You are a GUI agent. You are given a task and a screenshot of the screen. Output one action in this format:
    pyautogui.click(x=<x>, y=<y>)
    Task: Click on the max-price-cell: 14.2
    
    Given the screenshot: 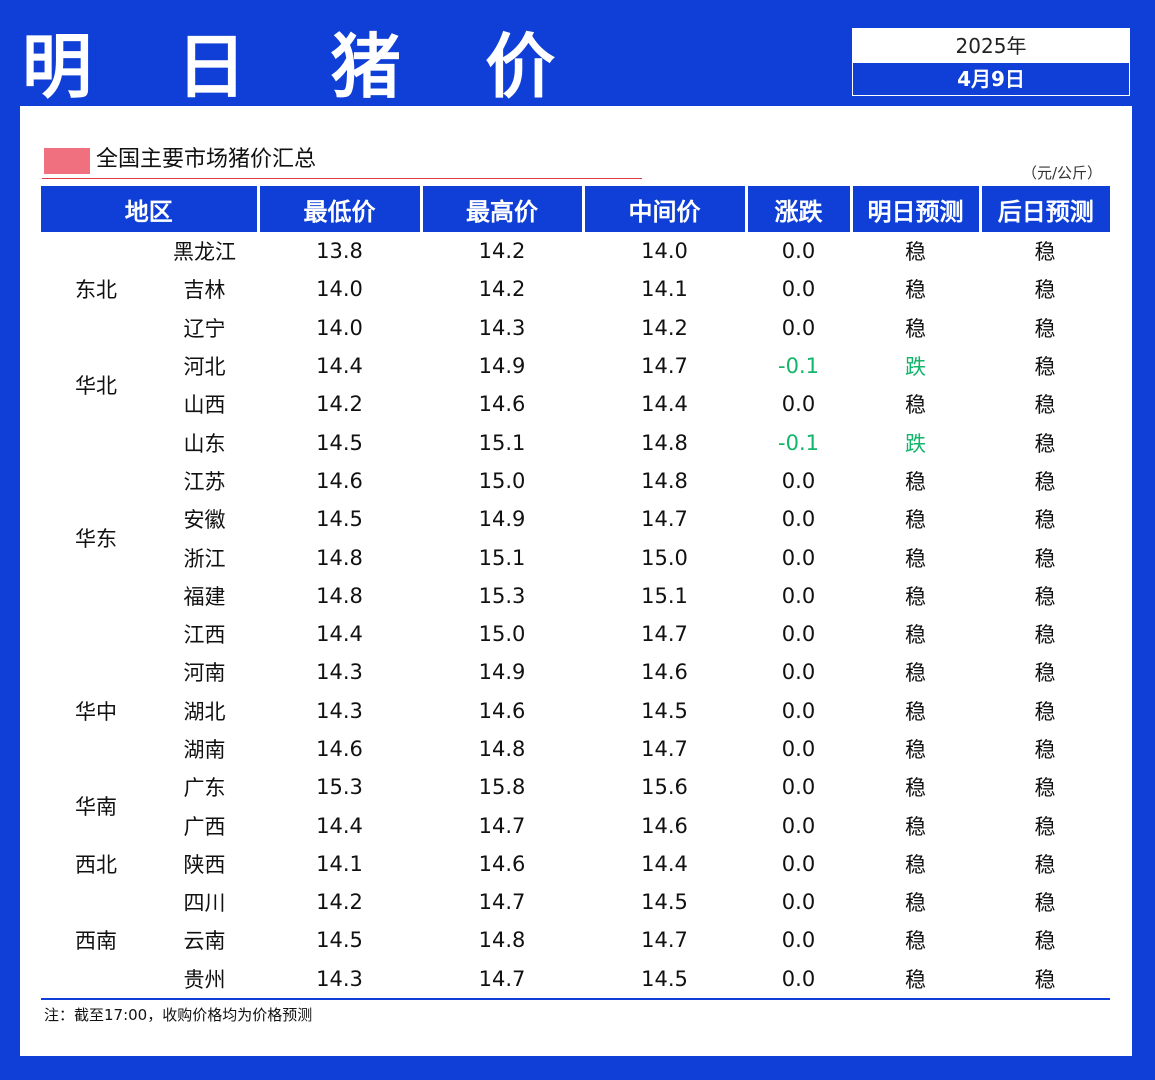 What is the action you would take?
    pyautogui.click(x=502, y=251)
    